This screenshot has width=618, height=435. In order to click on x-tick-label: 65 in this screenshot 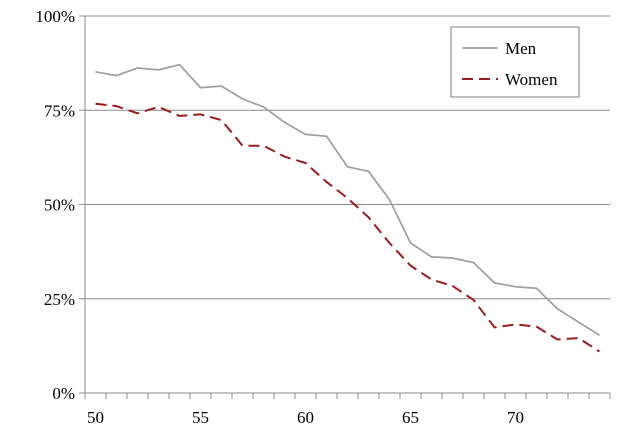, I will do `click(410, 417)`.